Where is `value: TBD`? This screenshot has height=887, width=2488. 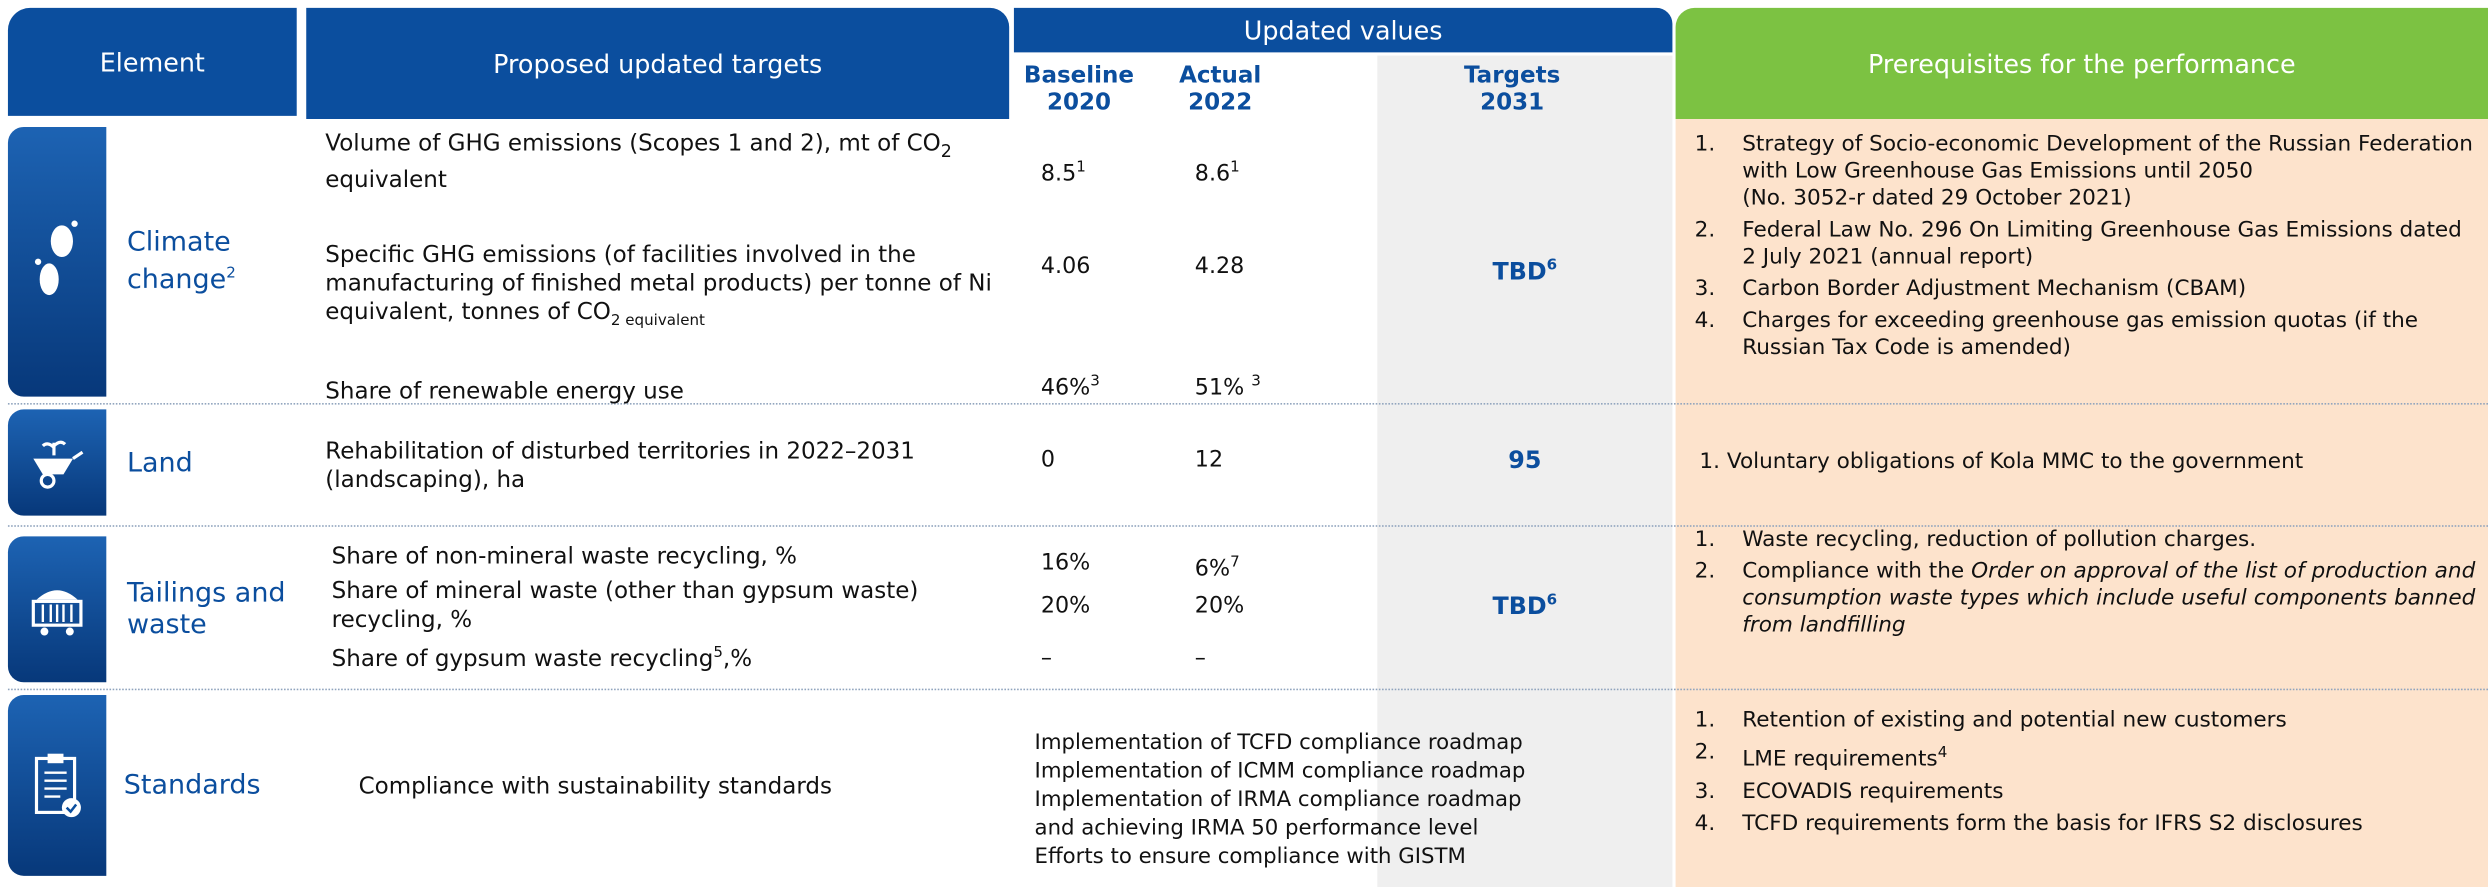
value: TBD is located at coordinates (1519, 271).